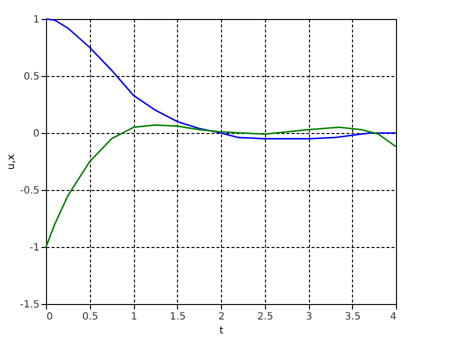 This screenshot has height=340, width=455. I want to click on y-axis-title: u,x, so click(11, 162).